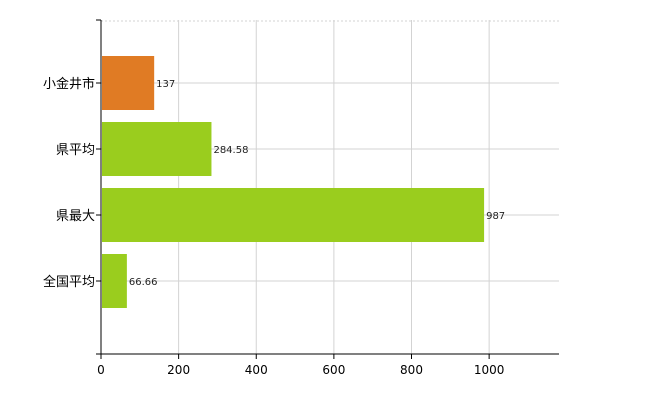 The height and width of the screenshot is (404, 650). I want to click on category-label: 県最大, so click(75, 216).